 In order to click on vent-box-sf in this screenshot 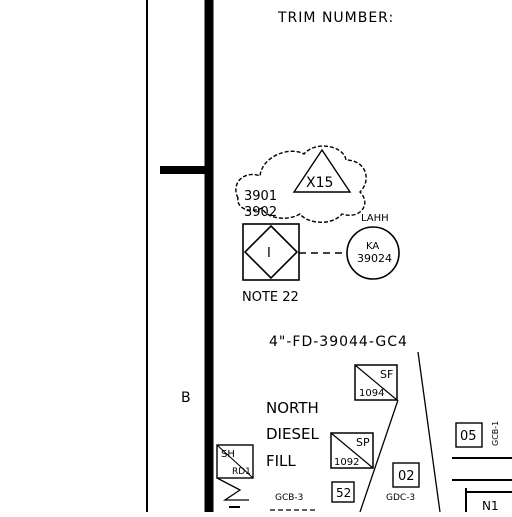, I will do `click(376, 382)`.